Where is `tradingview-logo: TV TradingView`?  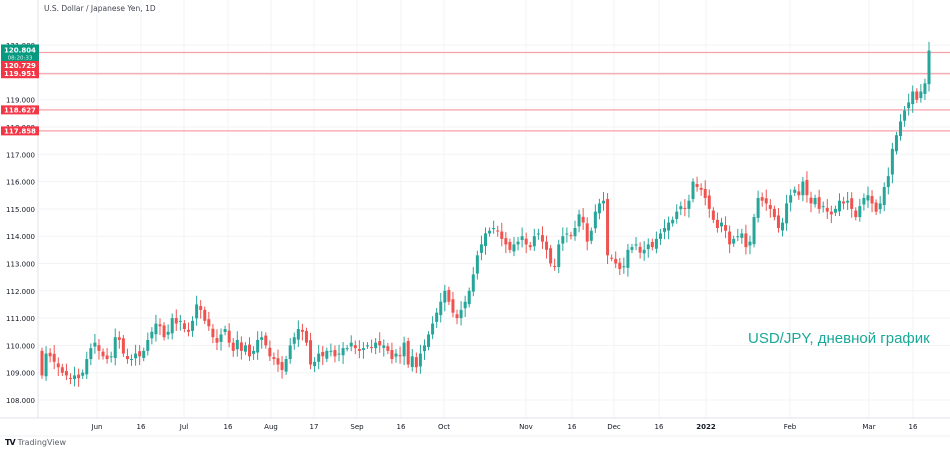 tradingview-logo: TV TradingView is located at coordinates (35, 442).